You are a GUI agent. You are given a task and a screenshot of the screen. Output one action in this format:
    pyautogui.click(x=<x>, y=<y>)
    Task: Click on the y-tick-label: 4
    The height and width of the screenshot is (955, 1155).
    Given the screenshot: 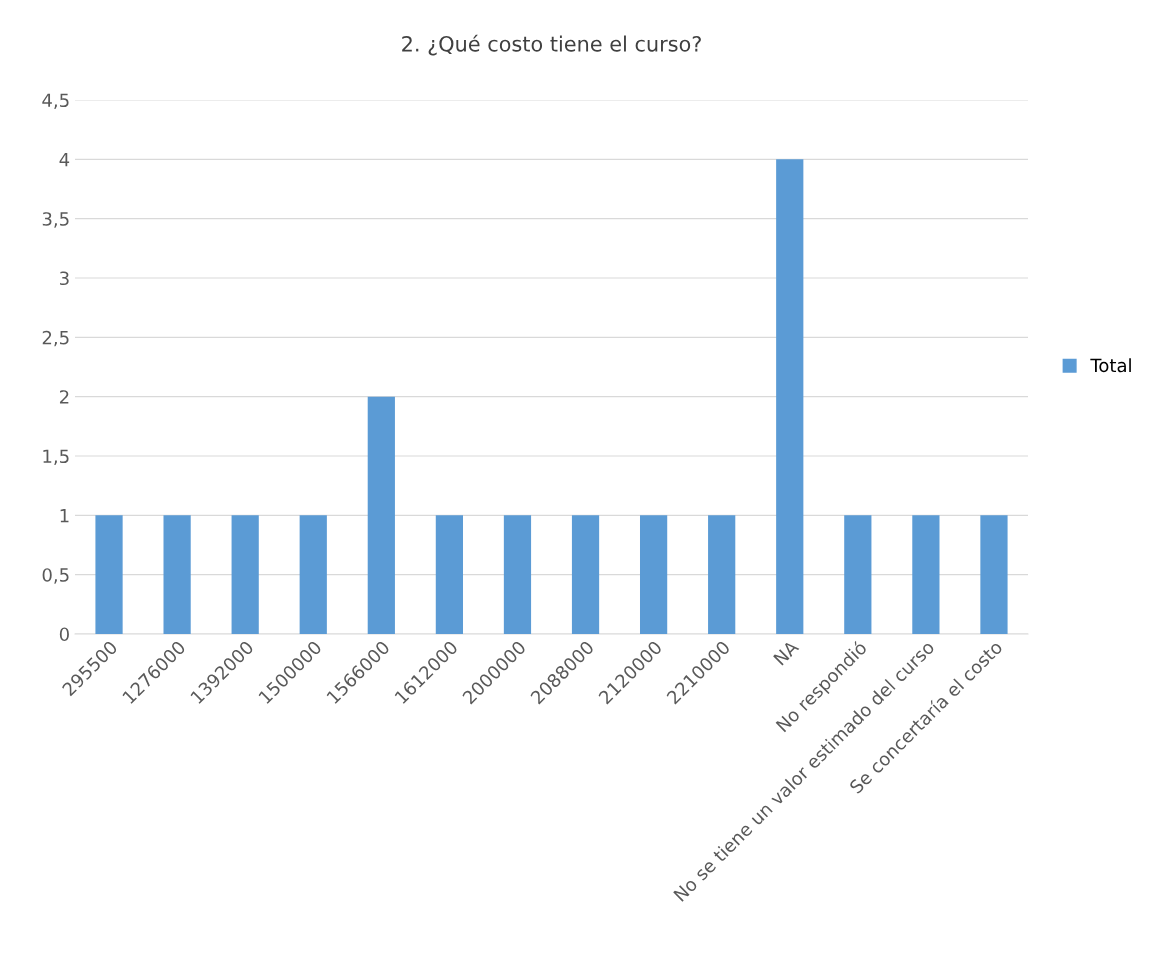 What is the action you would take?
    pyautogui.click(x=64, y=160)
    